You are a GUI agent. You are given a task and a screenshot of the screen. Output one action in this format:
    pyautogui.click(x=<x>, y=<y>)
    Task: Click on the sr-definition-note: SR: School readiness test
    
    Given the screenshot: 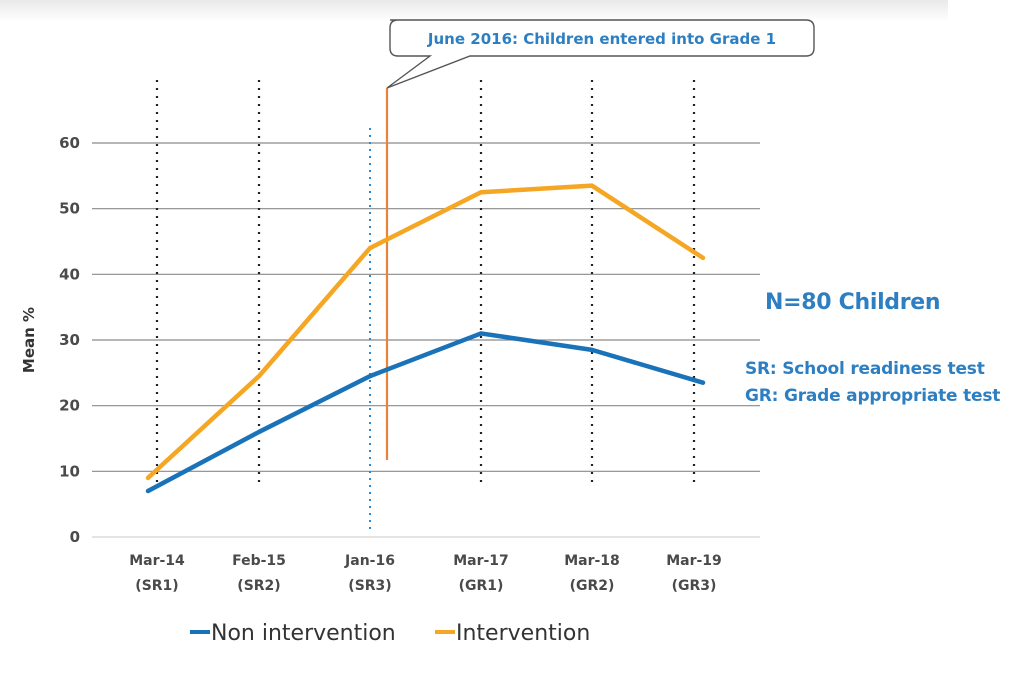 What is the action you would take?
    pyautogui.click(x=865, y=369)
    